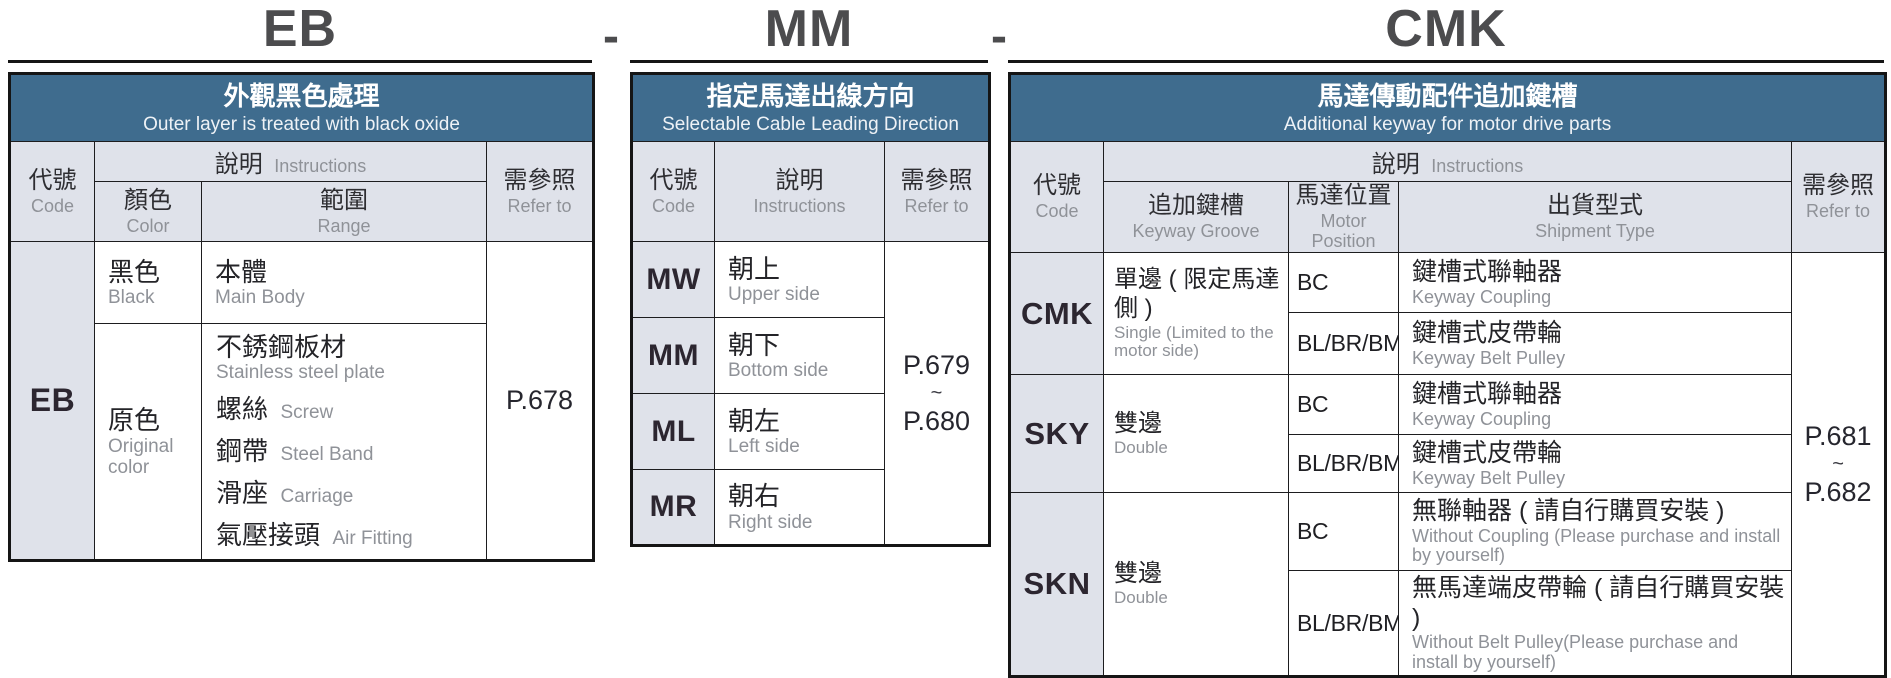 The width and height of the screenshot is (1891, 678). I want to click on refer-page-from: P.679, so click(936, 364).